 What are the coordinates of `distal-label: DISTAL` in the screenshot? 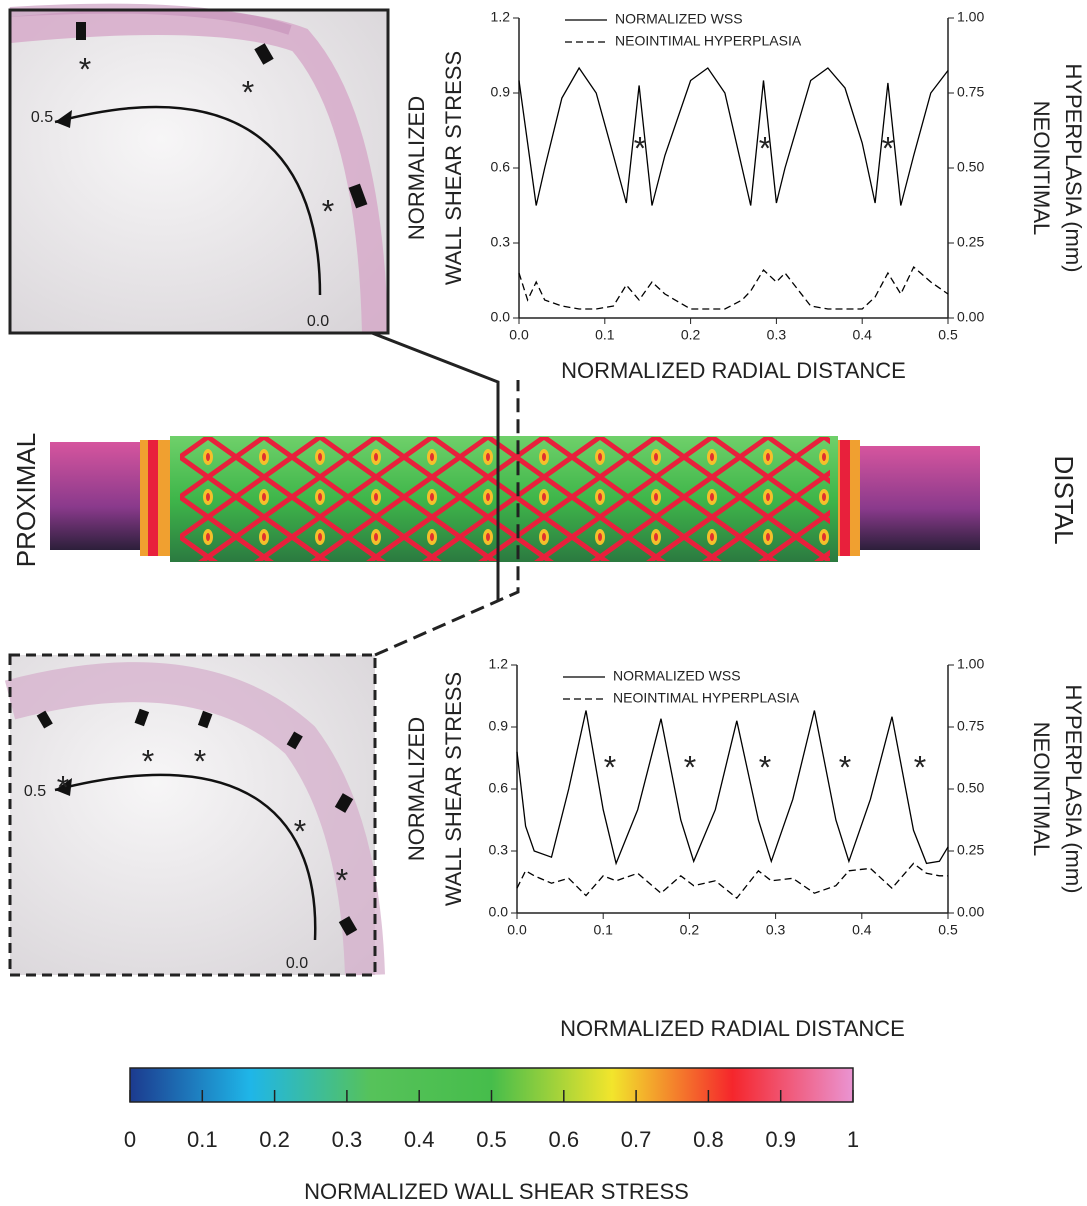 It's located at (1064, 499).